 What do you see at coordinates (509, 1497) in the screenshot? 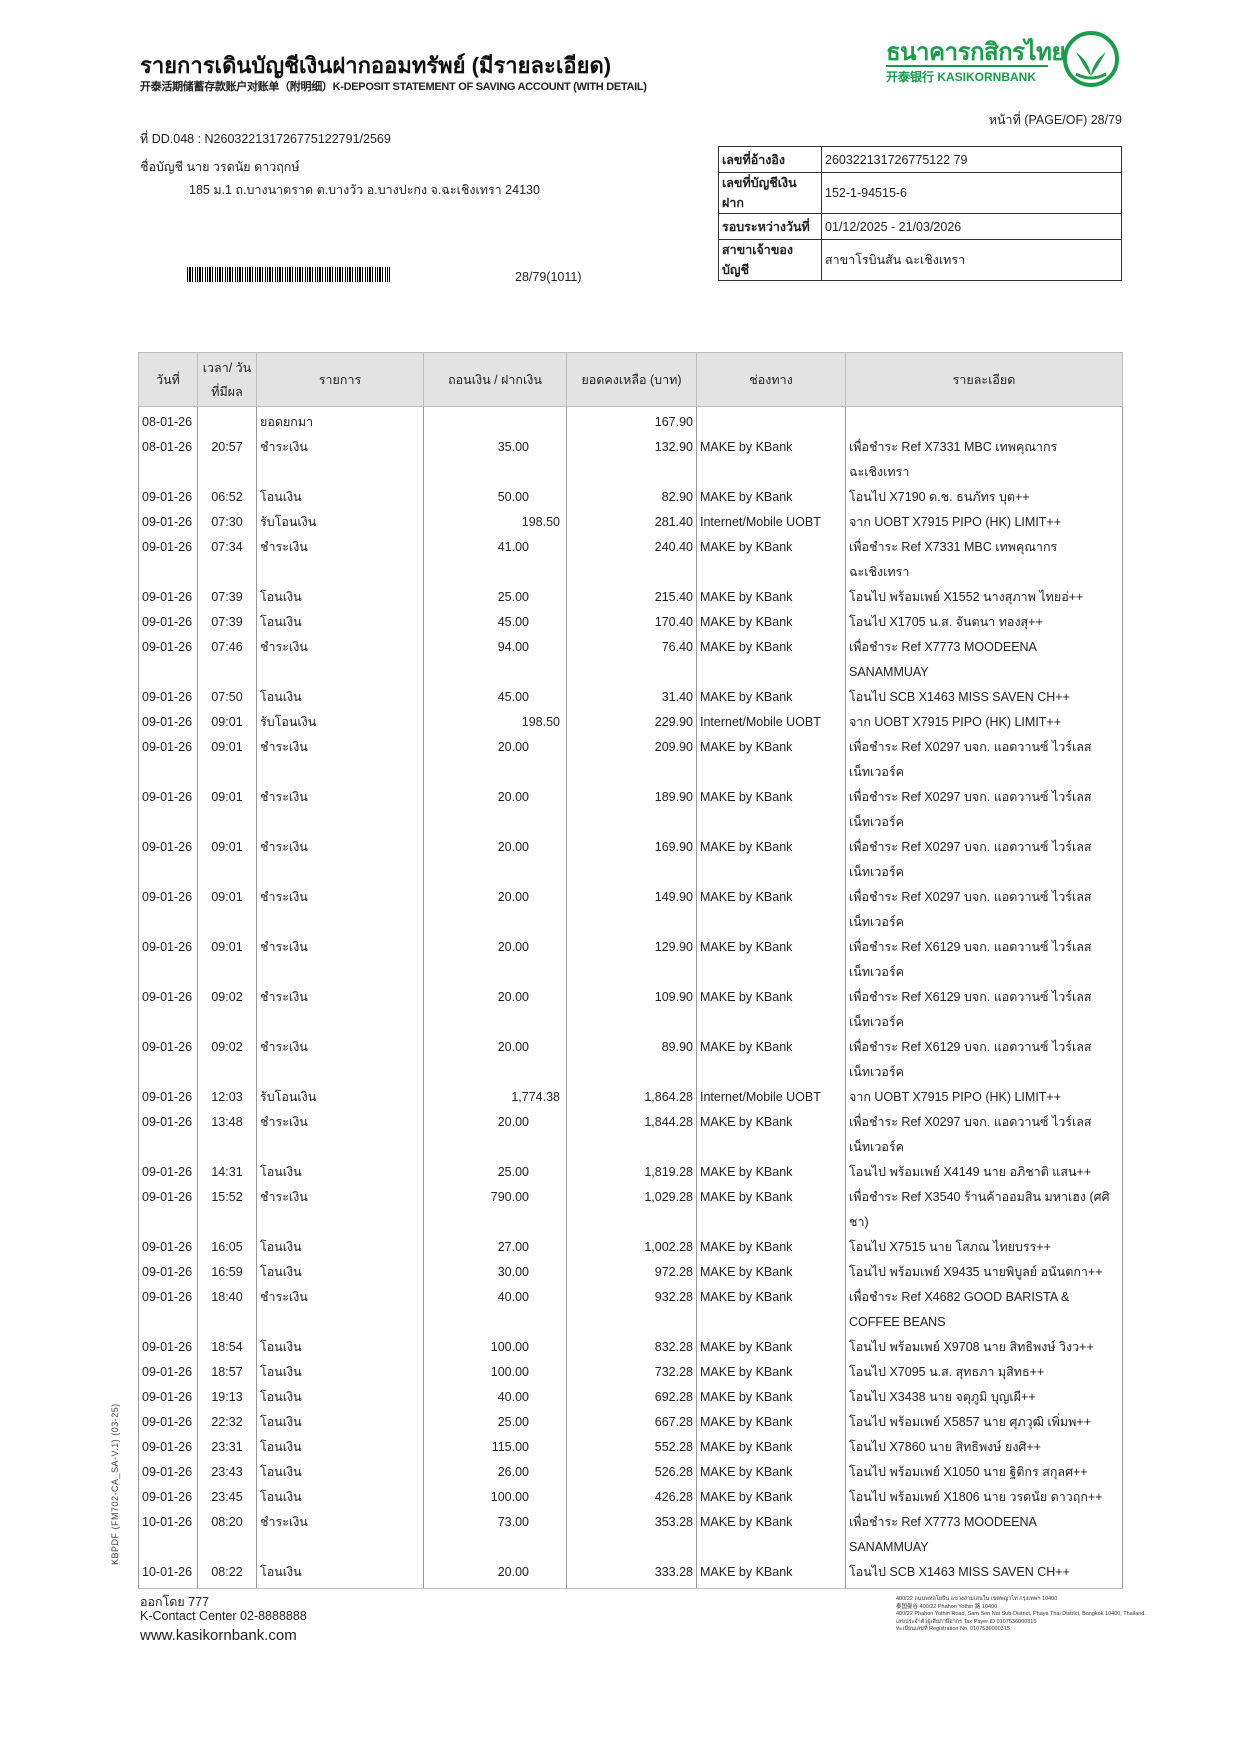
I see `withdrawal-amount: 100.00` at bounding box center [509, 1497].